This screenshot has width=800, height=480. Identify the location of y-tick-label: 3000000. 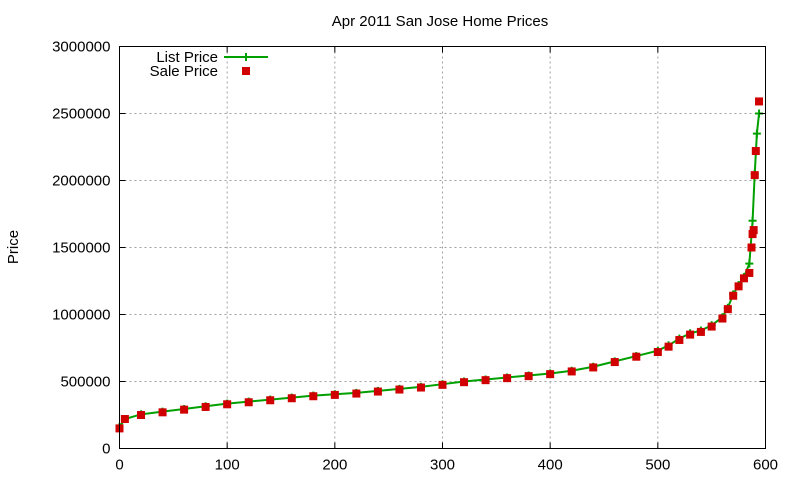
(81, 47).